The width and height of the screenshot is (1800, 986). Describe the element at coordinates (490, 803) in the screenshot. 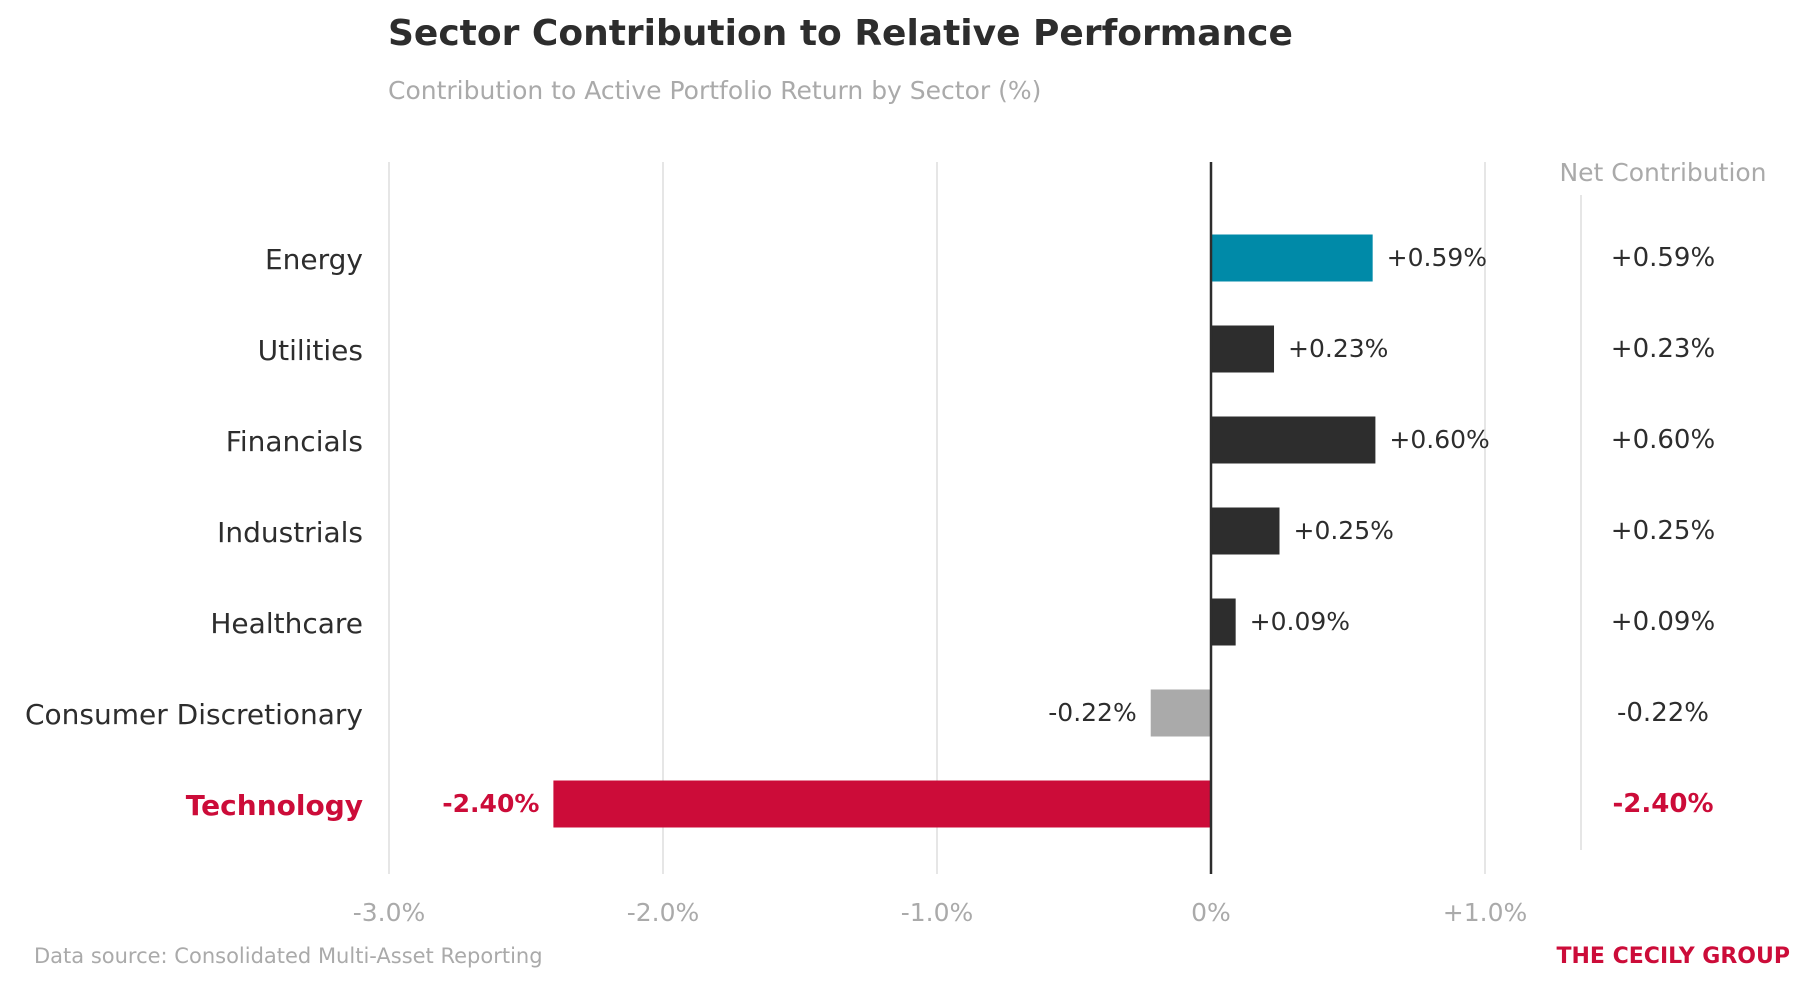

I see `bar-value-label: -2.40%` at that location.